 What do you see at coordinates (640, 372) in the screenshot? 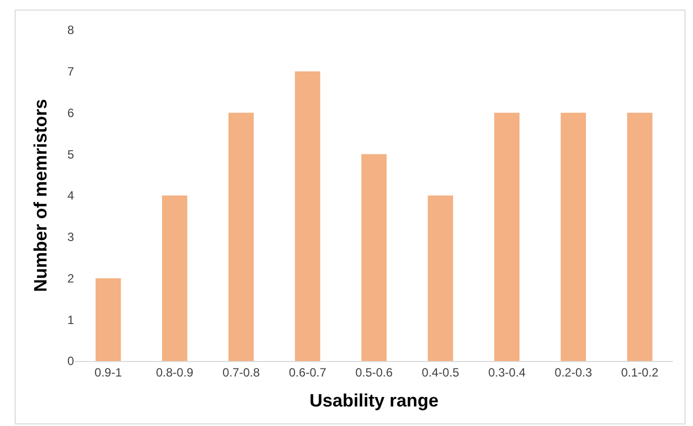
I see `x-tick-label: 0.1-0.2` at bounding box center [640, 372].